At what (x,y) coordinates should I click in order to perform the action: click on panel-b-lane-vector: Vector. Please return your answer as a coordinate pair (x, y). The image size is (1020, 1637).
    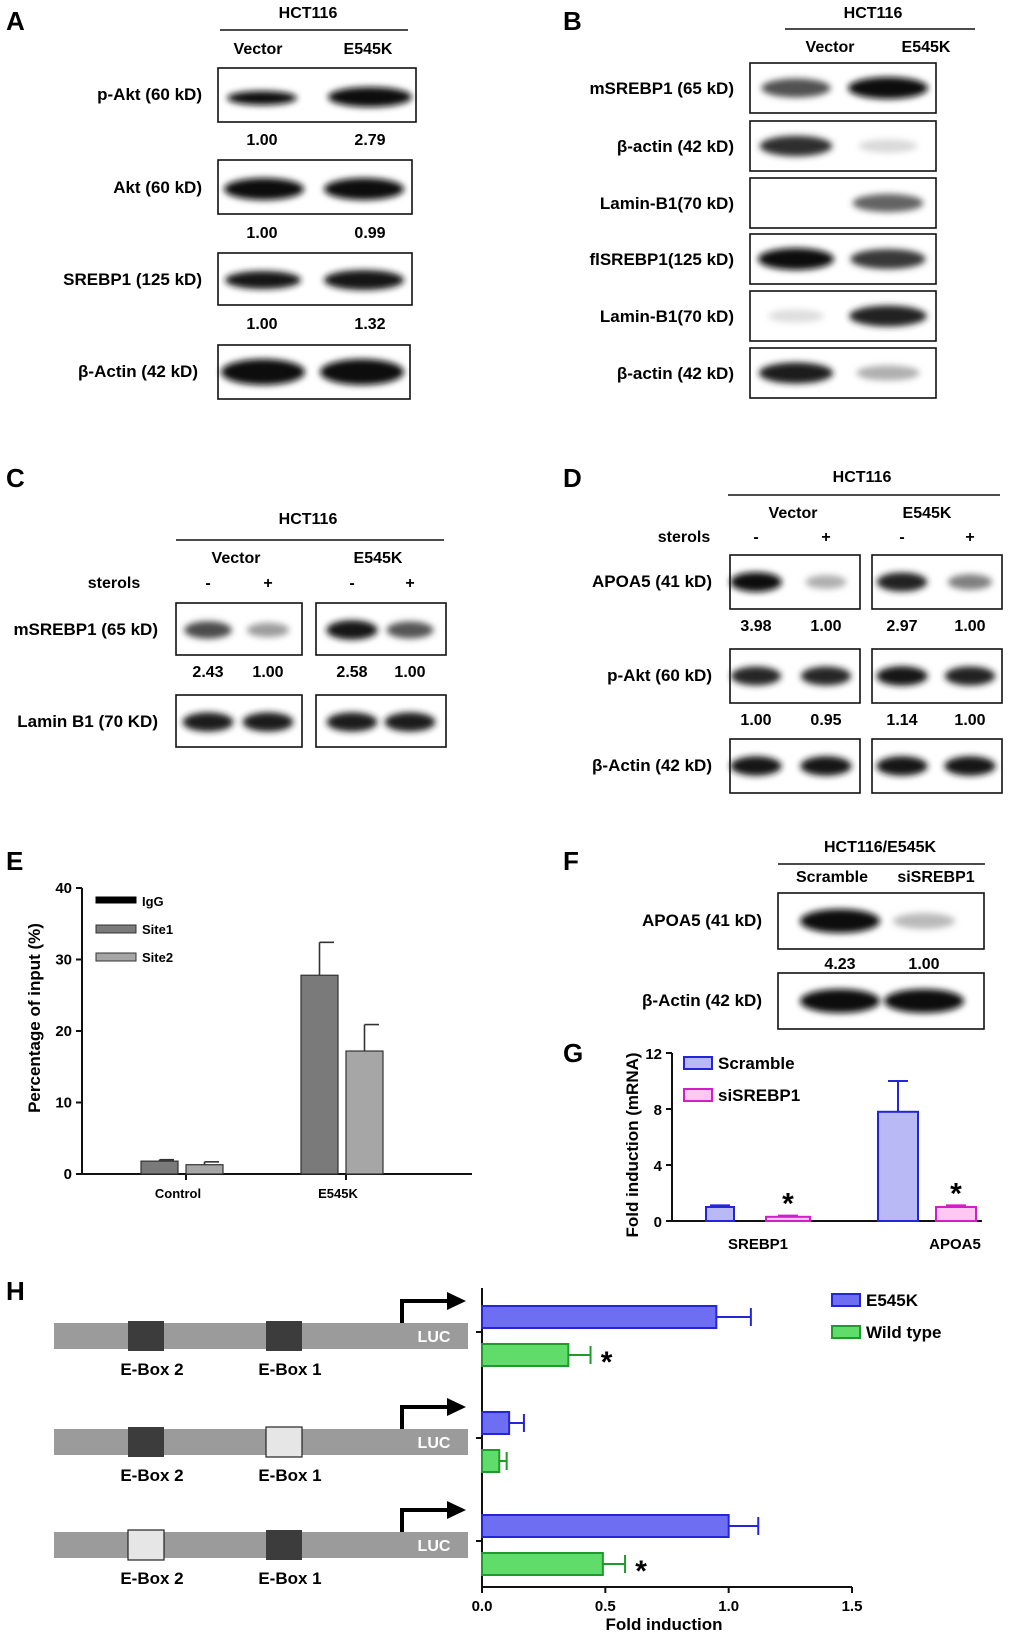
    Looking at the image, I should click on (830, 47).